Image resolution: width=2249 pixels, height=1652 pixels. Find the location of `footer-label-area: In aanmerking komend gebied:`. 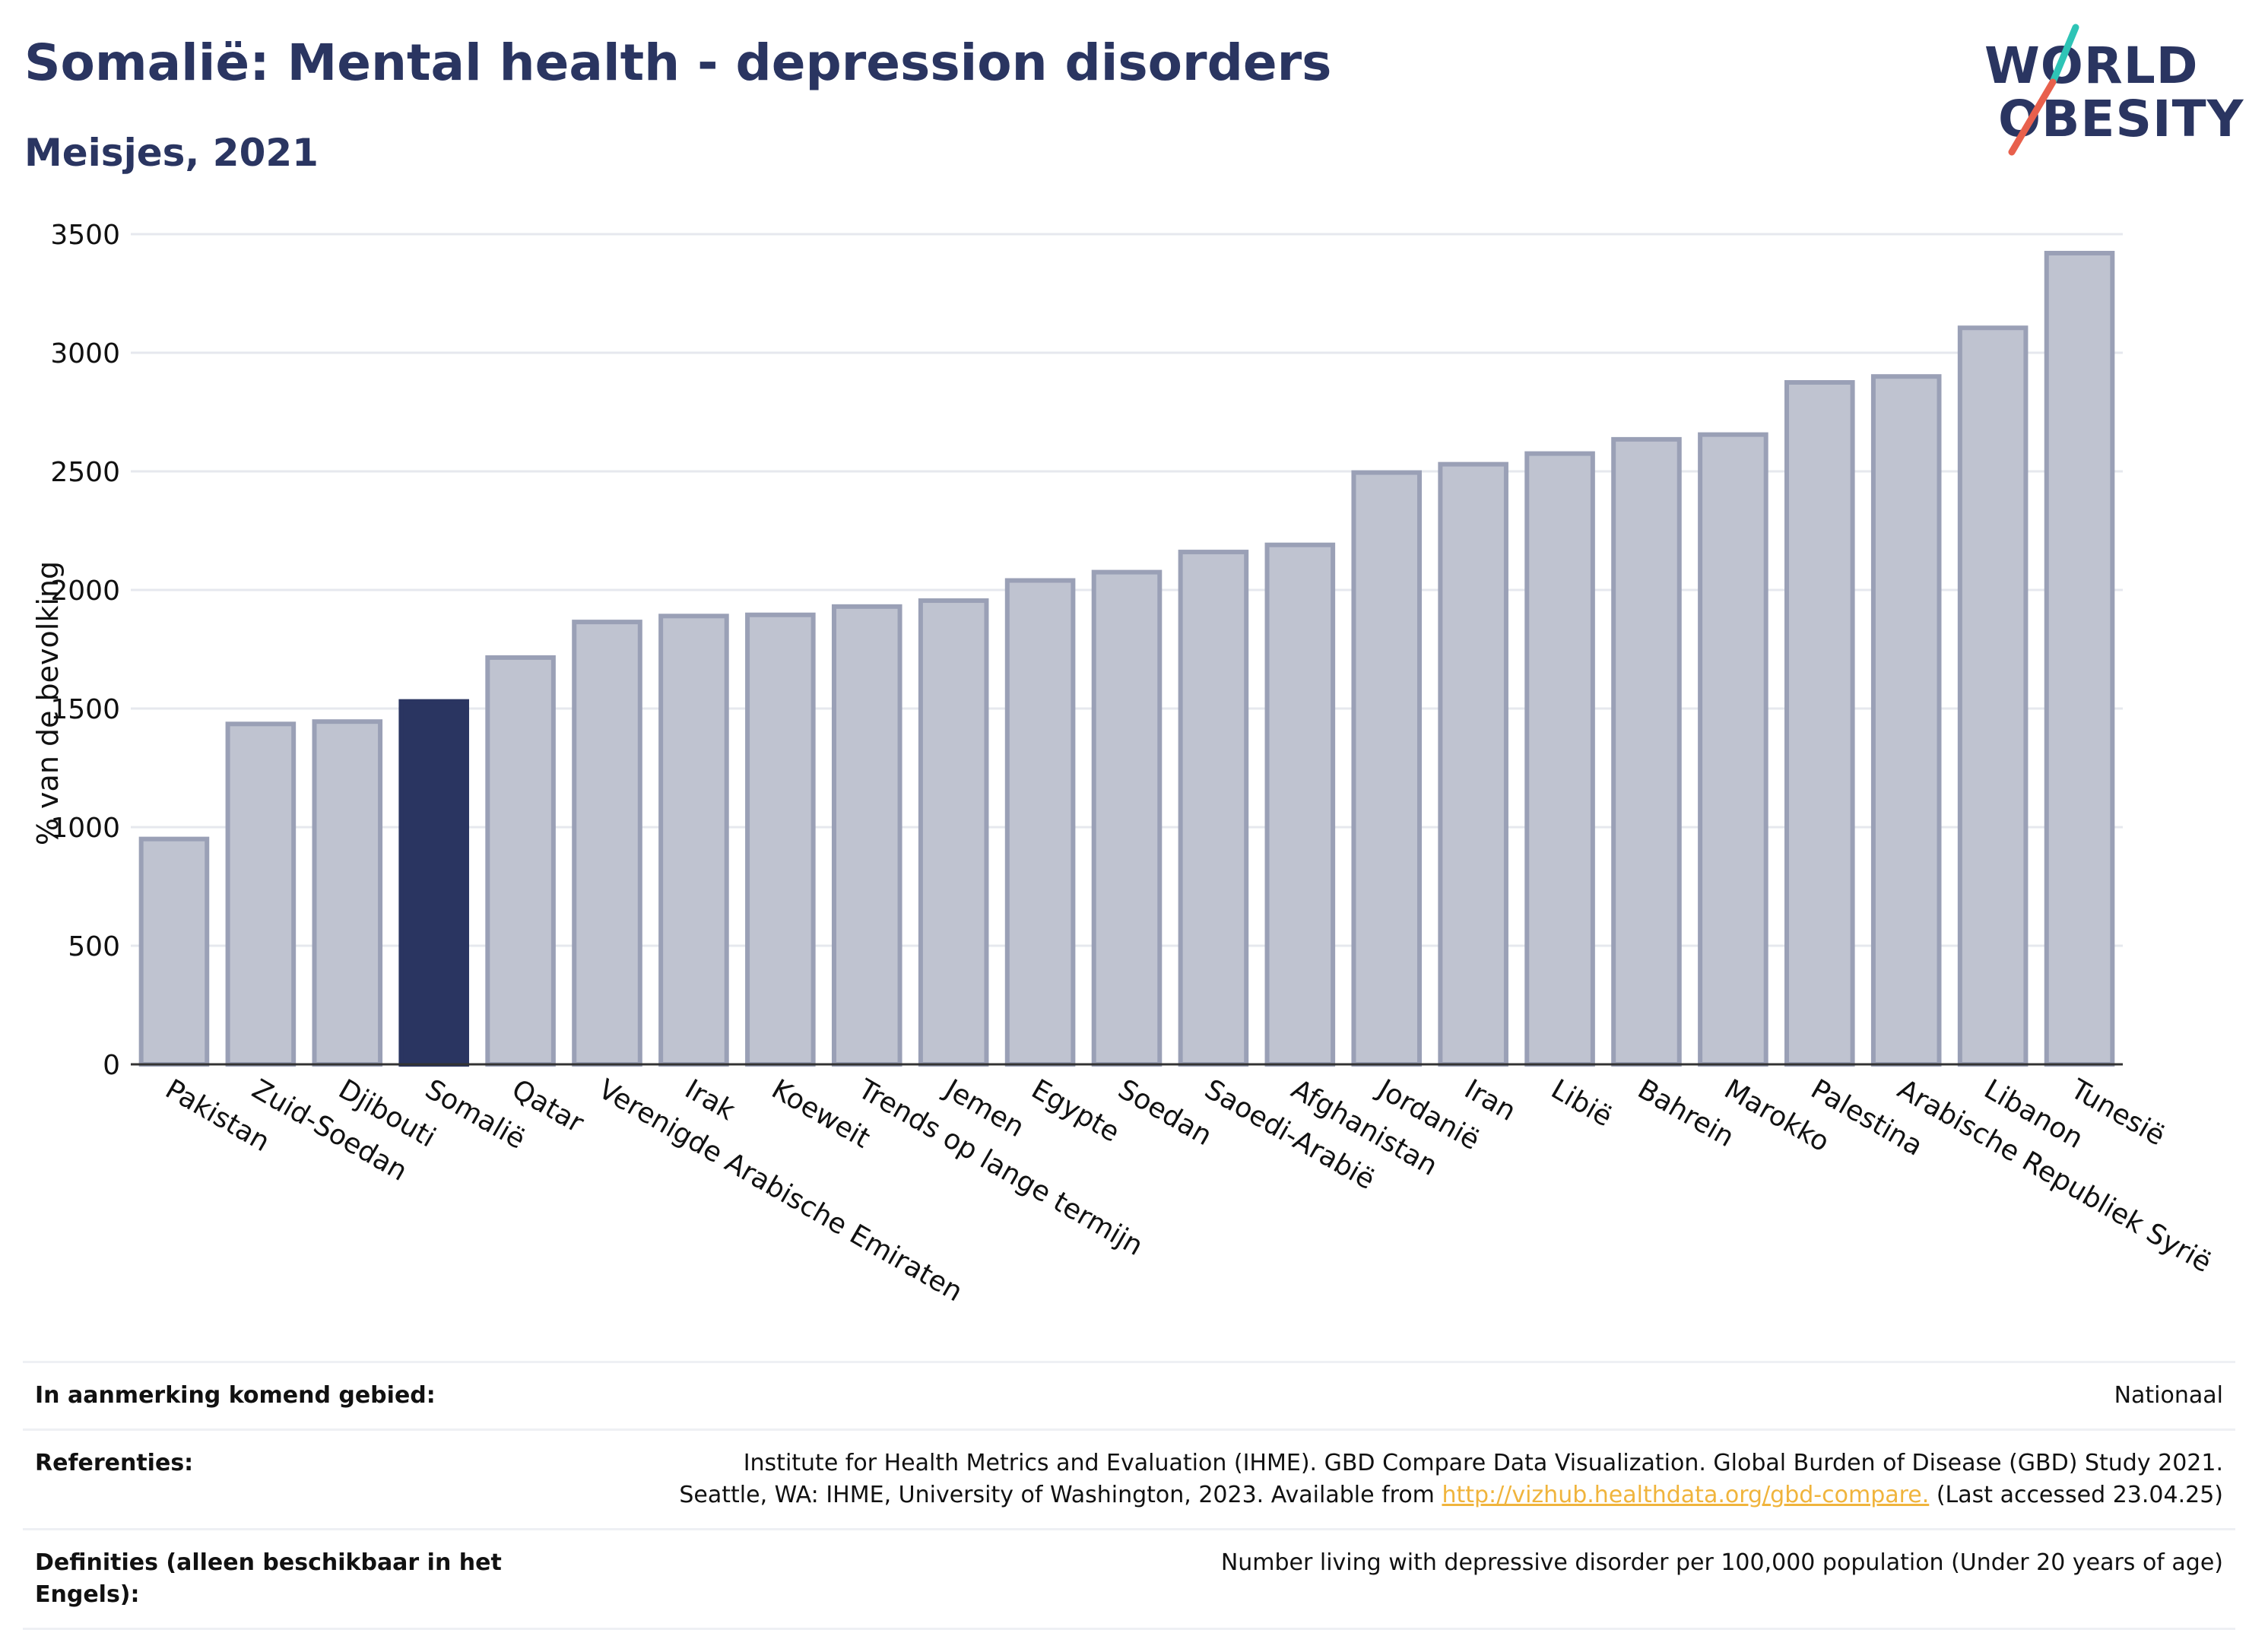

footer-label-area: In aanmerking komend gebied: is located at coordinates (235, 1395).